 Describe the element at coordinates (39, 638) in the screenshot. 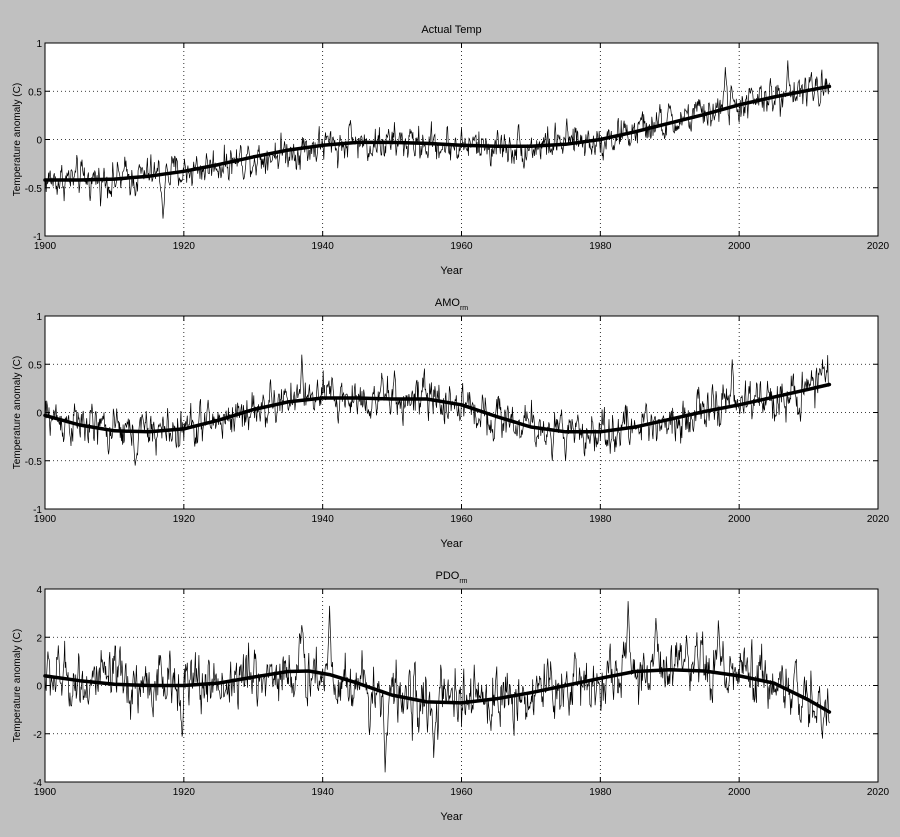

I see `y-tick-label: 2` at that location.